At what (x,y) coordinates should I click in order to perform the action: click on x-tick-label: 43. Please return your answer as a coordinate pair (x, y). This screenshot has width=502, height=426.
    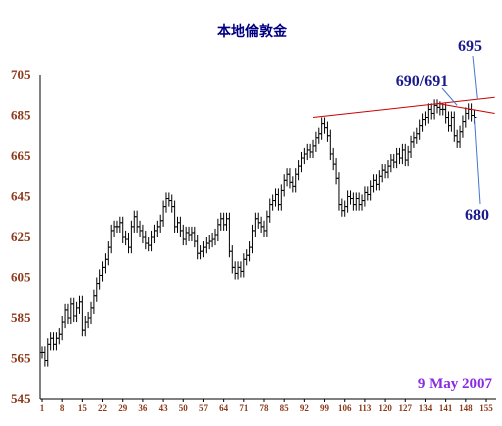
    Looking at the image, I should click on (164, 408).